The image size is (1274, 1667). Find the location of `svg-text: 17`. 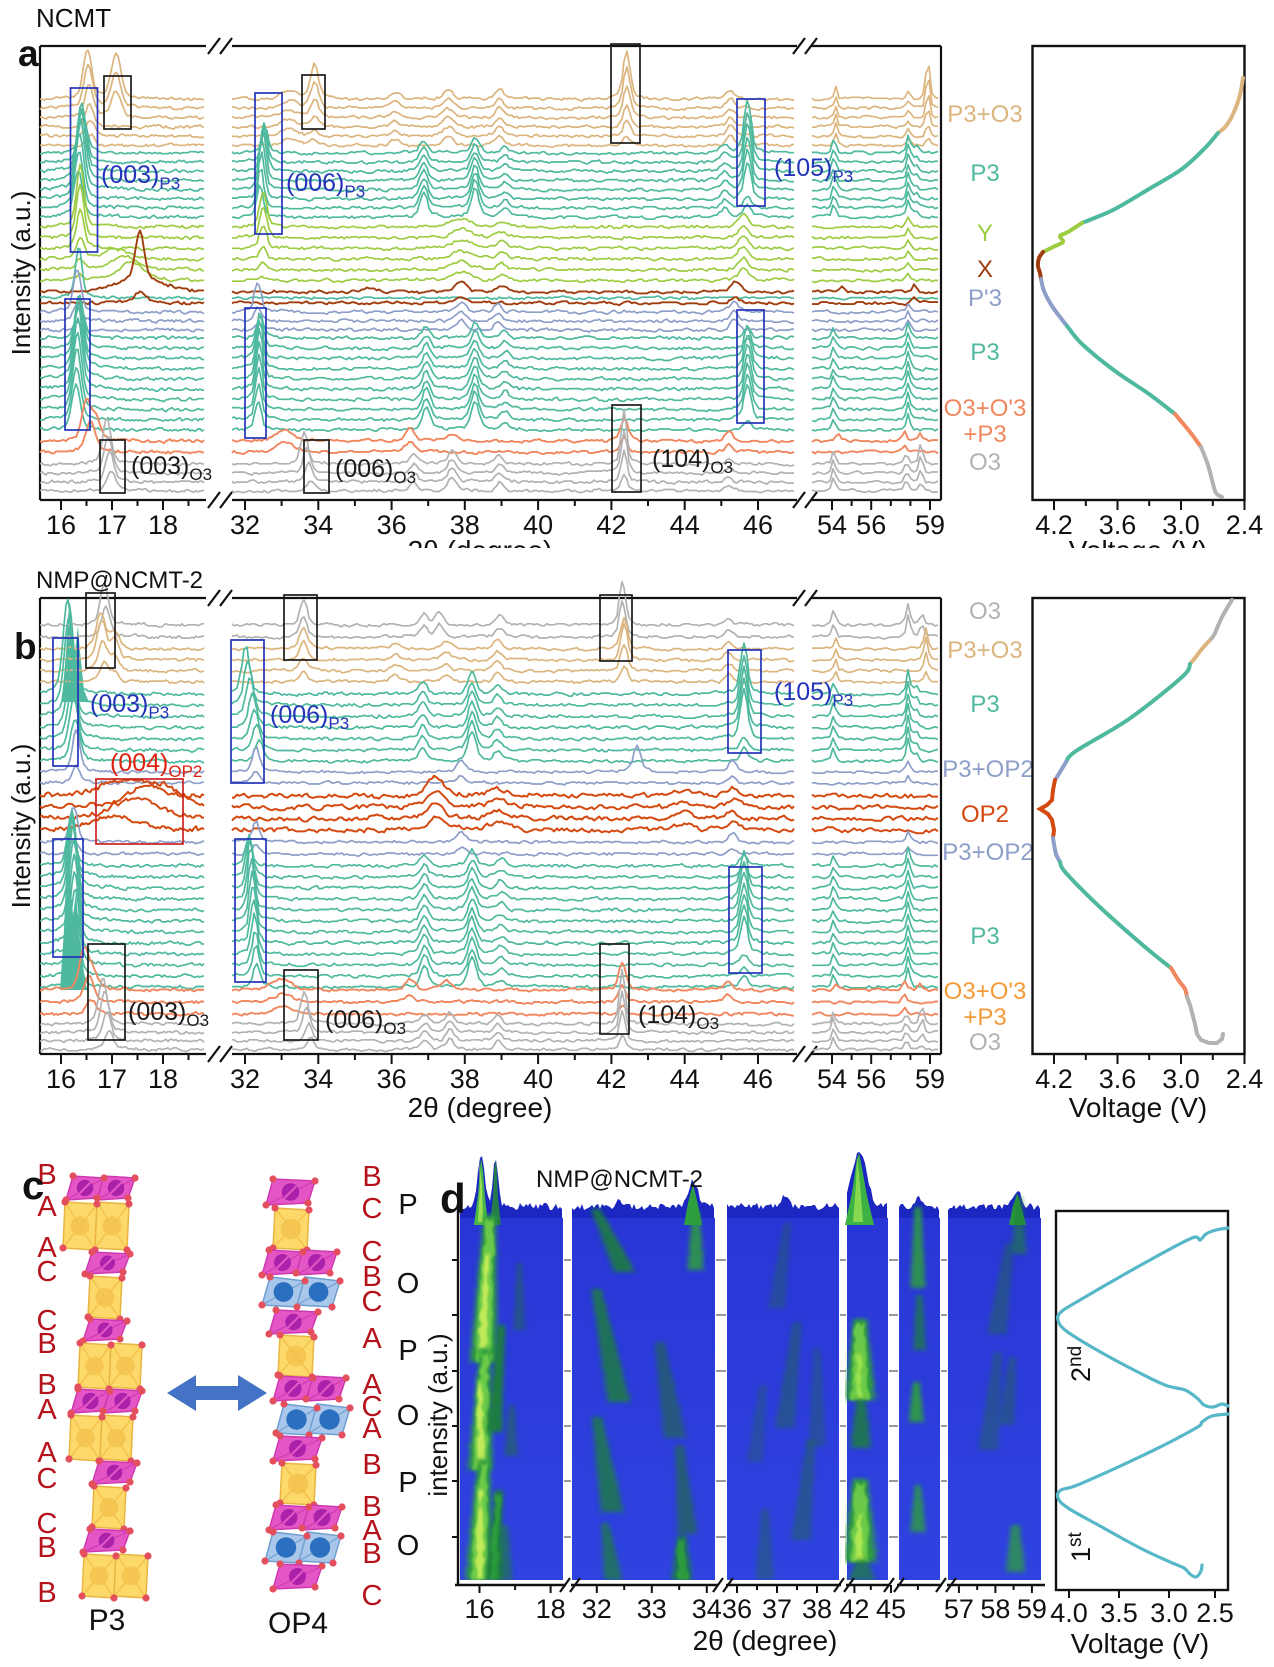

svg-text: 17 is located at coordinates (112, 525).